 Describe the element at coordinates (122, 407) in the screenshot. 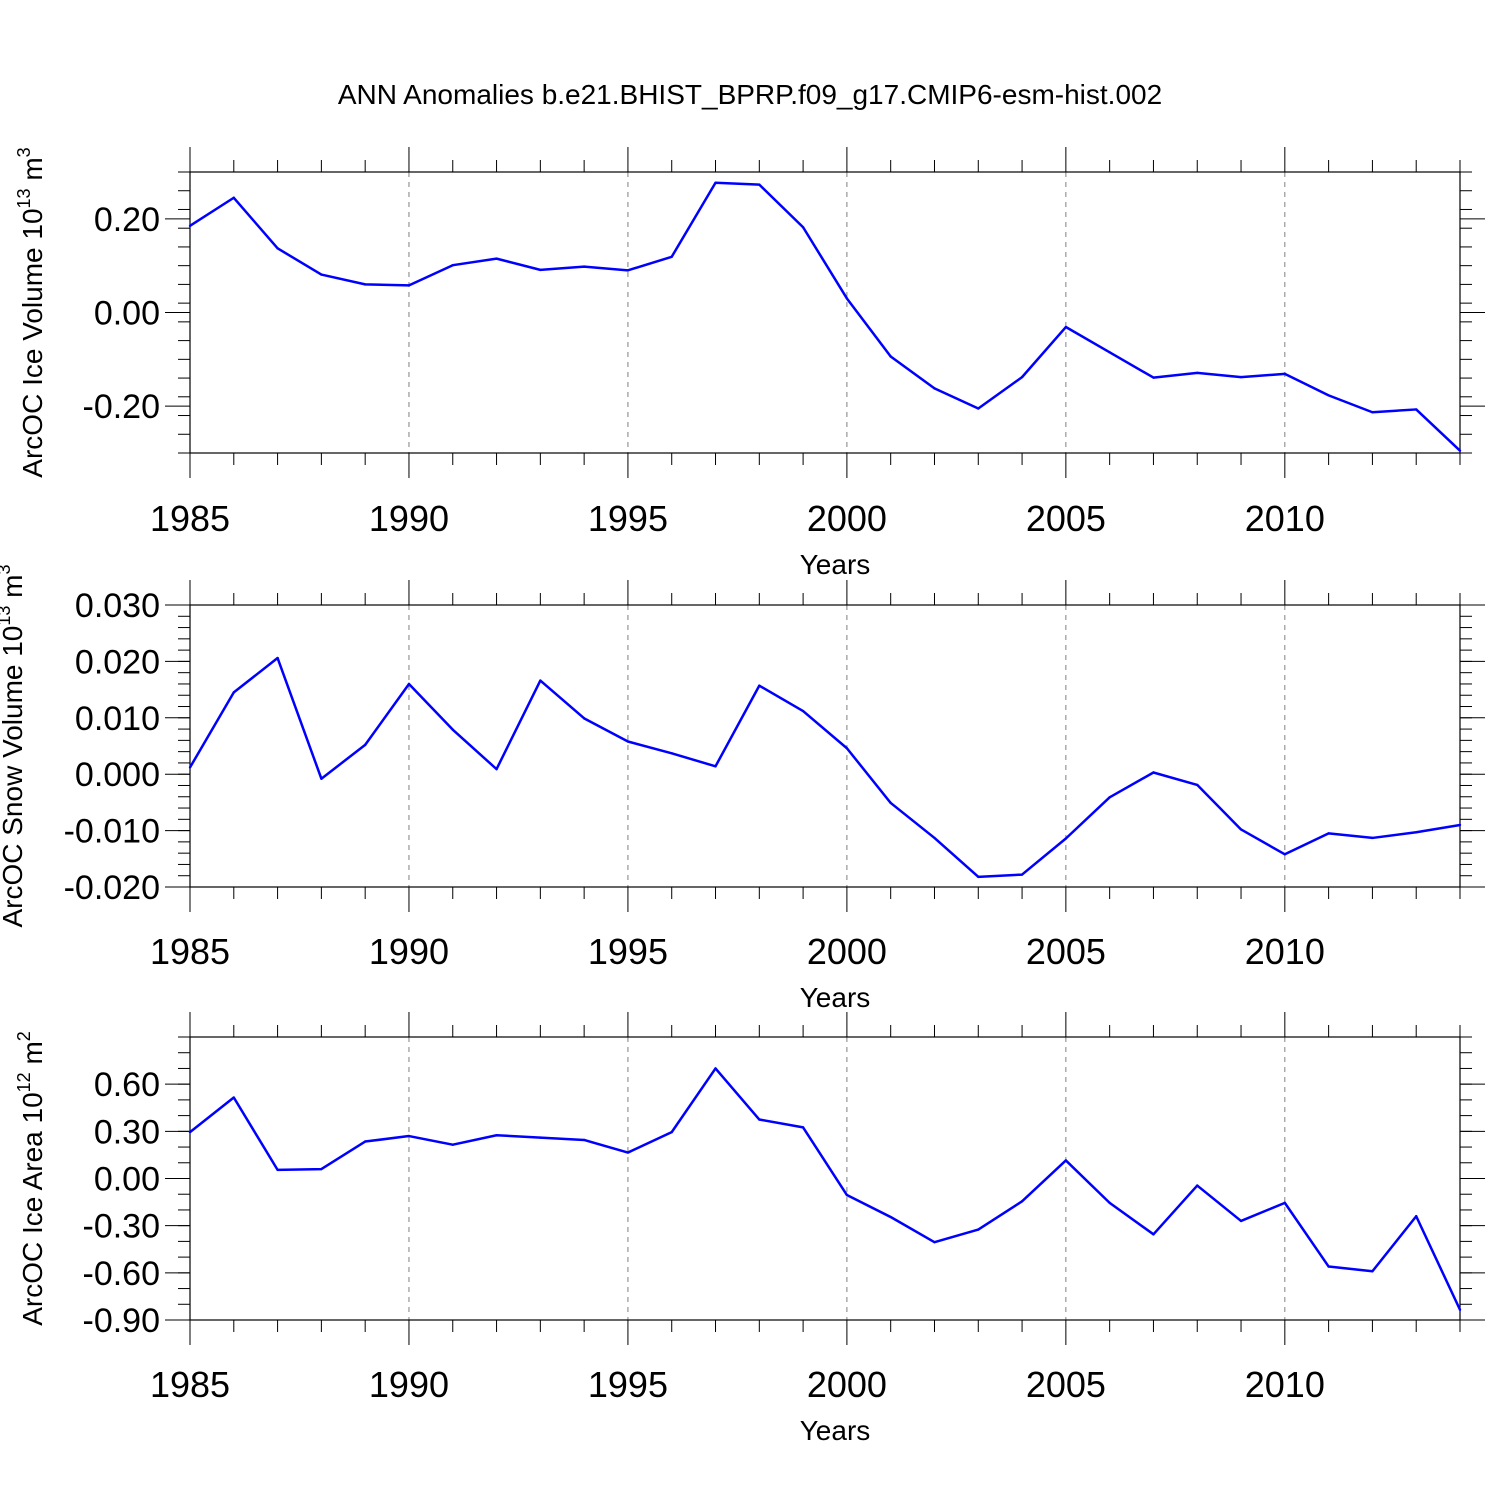

I see `y-tick-label: -0.20` at that location.